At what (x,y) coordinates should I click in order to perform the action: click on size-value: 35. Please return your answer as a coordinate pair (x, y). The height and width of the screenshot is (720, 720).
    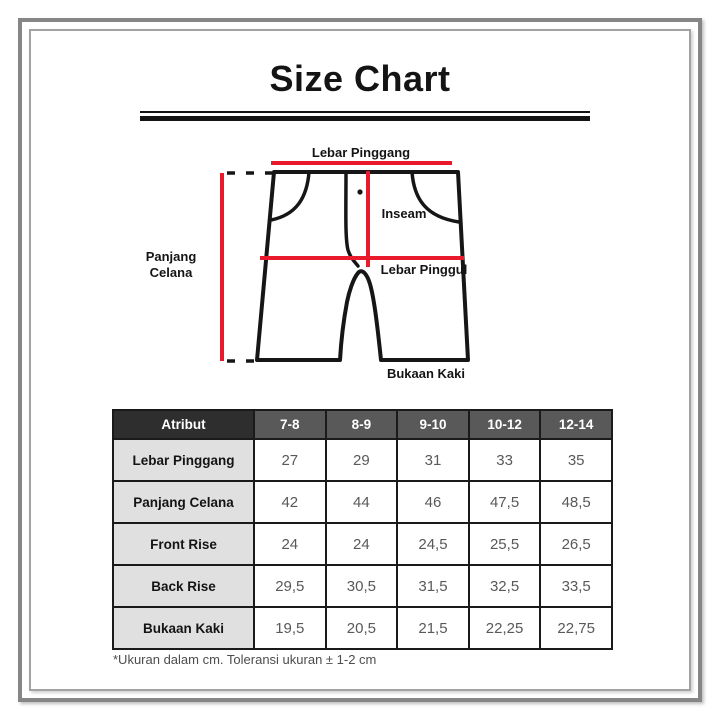
    Looking at the image, I should click on (576, 460).